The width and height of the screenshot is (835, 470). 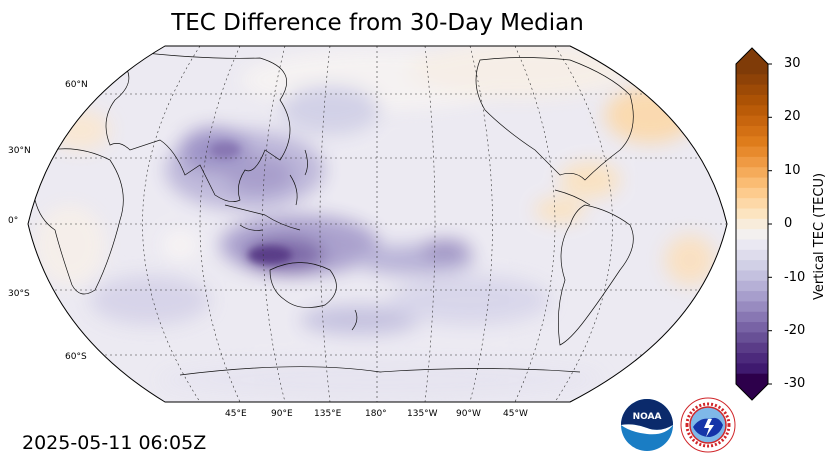 What do you see at coordinates (708, 425) in the screenshot?
I see `nws-logo` at bounding box center [708, 425].